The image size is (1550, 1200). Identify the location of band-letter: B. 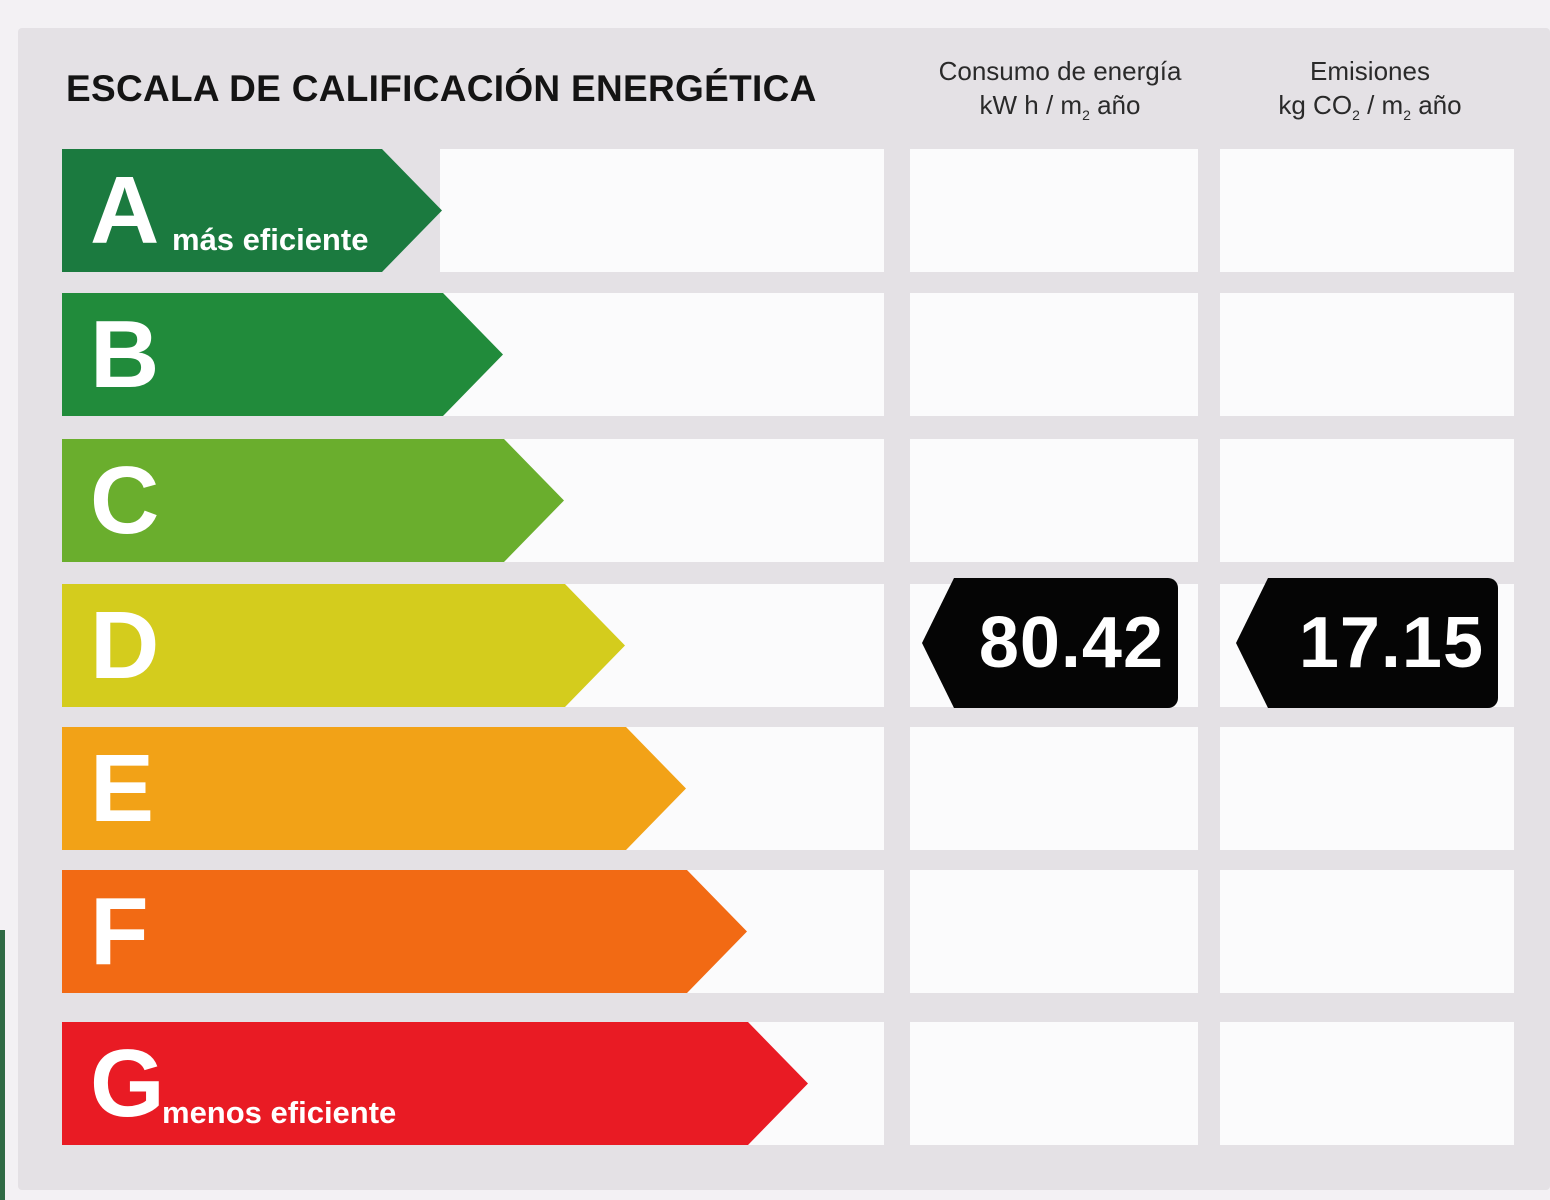
(125, 354).